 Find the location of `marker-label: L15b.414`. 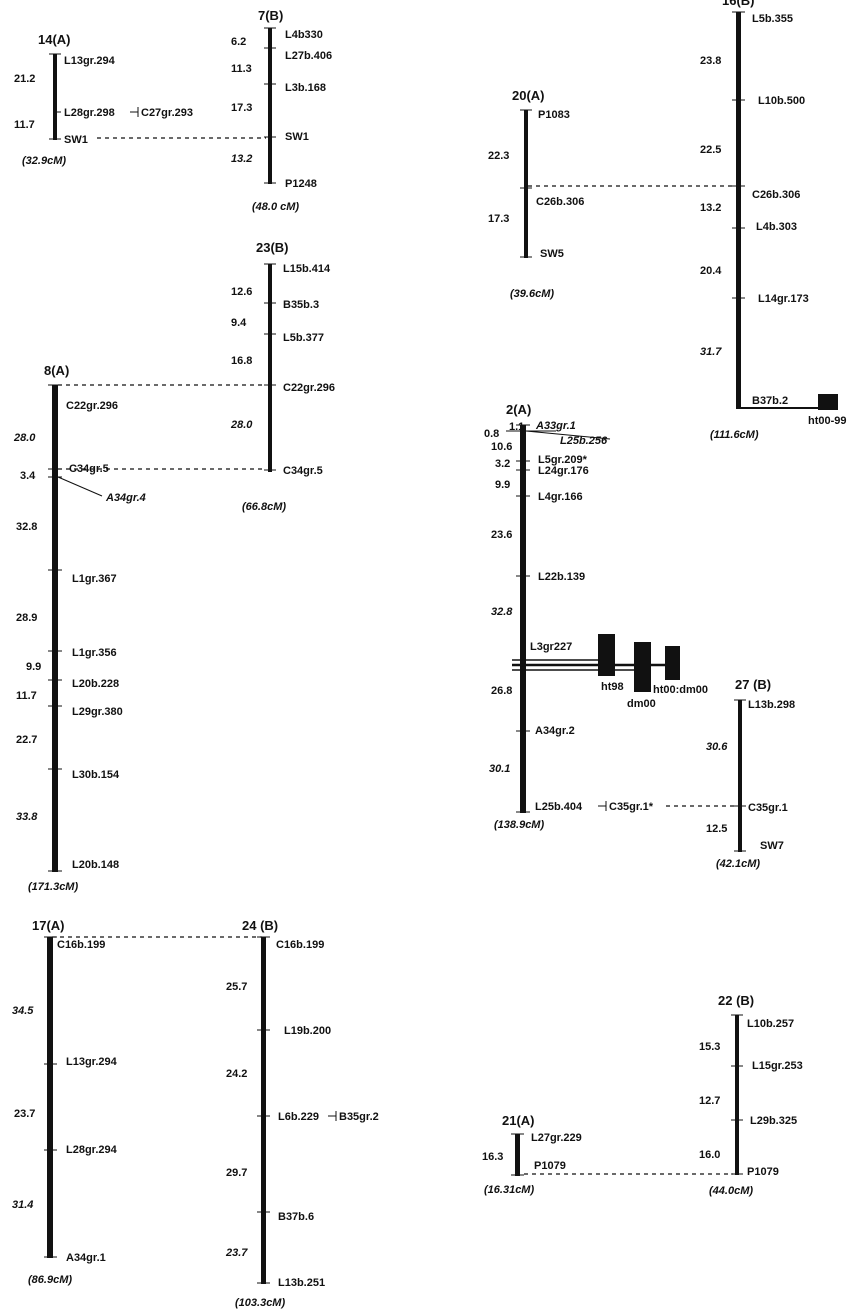

marker-label: L15b.414 is located at coordinates (307, 269).